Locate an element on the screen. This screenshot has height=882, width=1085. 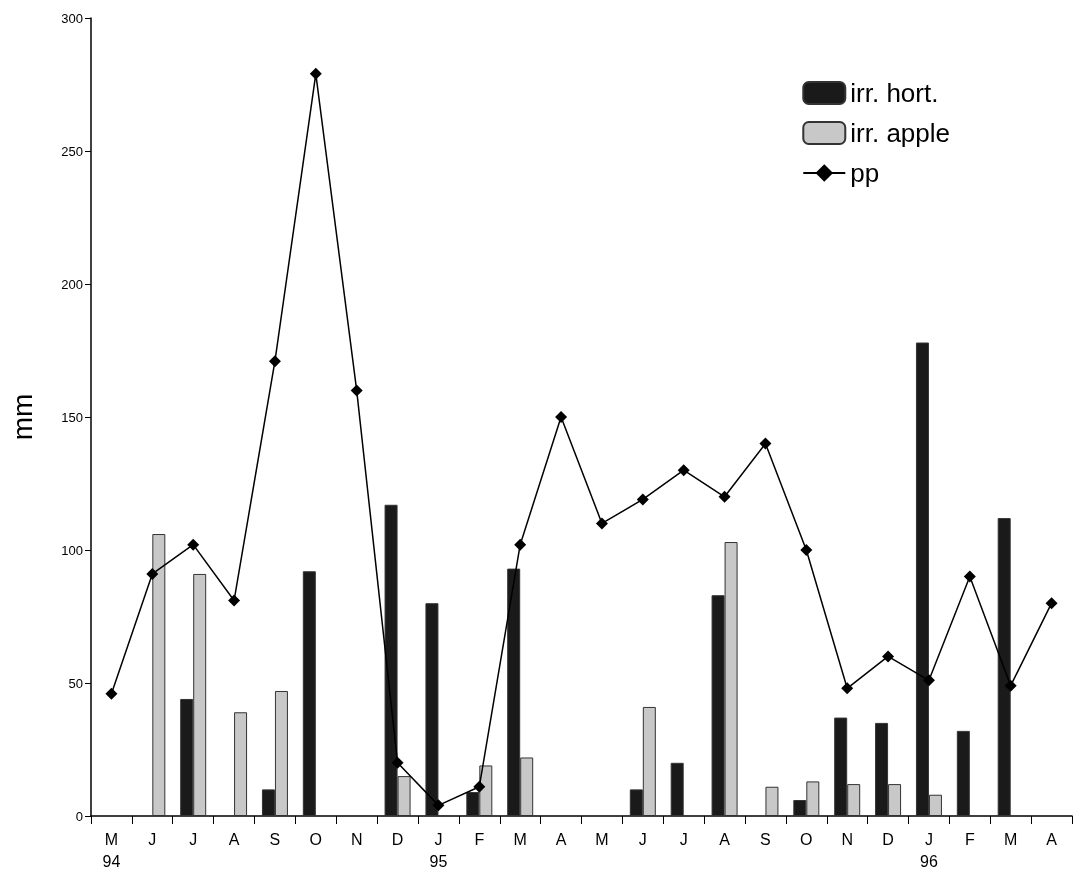
y-tick-label: 50 is located at coordinates (75, 683).